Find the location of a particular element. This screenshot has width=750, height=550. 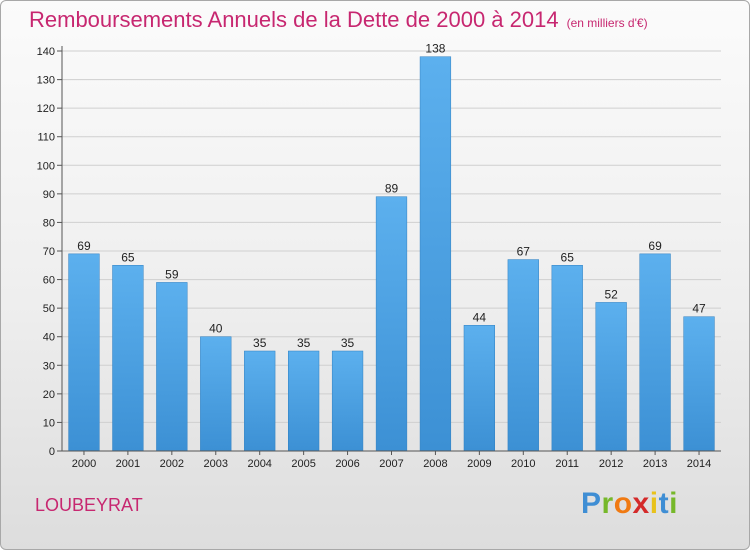

x-tick-label: 2010 is located at coordinates (523, 464).